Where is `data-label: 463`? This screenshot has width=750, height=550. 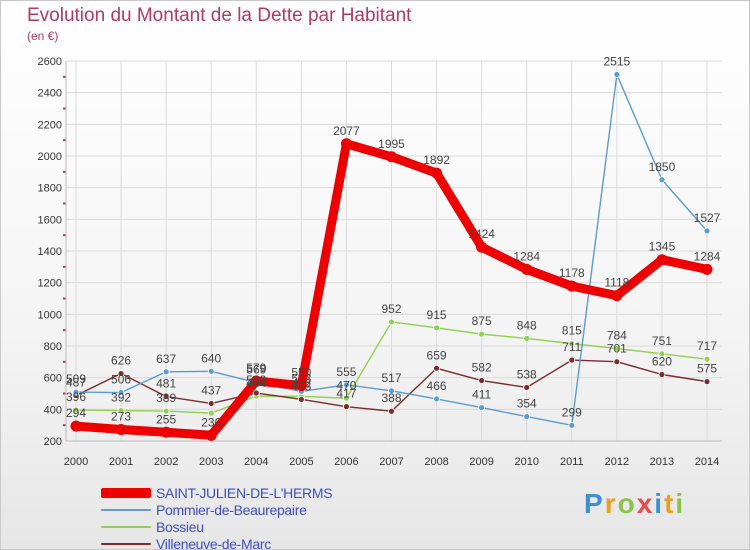 data-label: 463 is located at coordinates (301, 386).